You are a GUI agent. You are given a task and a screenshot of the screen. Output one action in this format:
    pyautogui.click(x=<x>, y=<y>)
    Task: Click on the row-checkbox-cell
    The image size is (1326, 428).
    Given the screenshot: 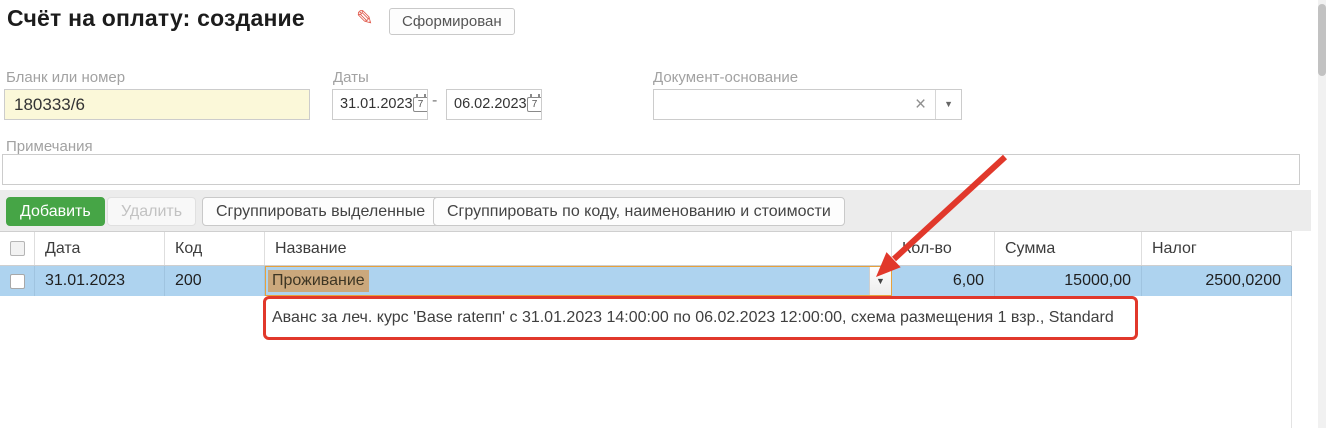 What is the action you would take?
    pyautogui.click(x=17, y=281)
    